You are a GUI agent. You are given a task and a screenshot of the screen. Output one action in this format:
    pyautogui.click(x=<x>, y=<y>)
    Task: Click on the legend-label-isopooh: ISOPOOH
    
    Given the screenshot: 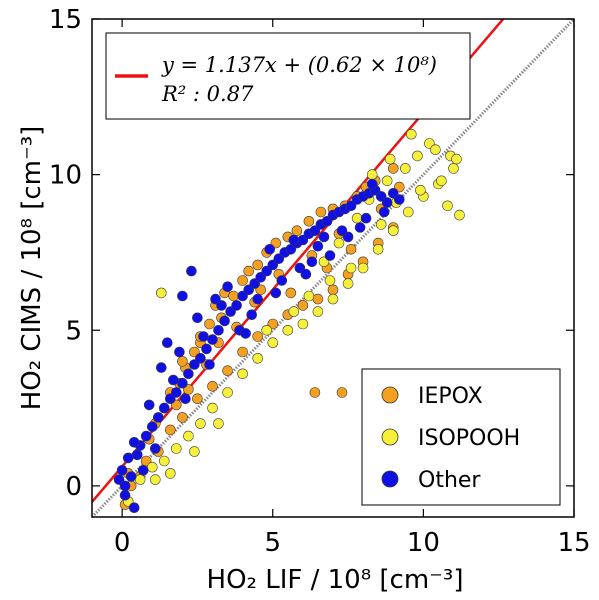 What is the action you would take?
    pyautogui.click(x=469, y=438)
    